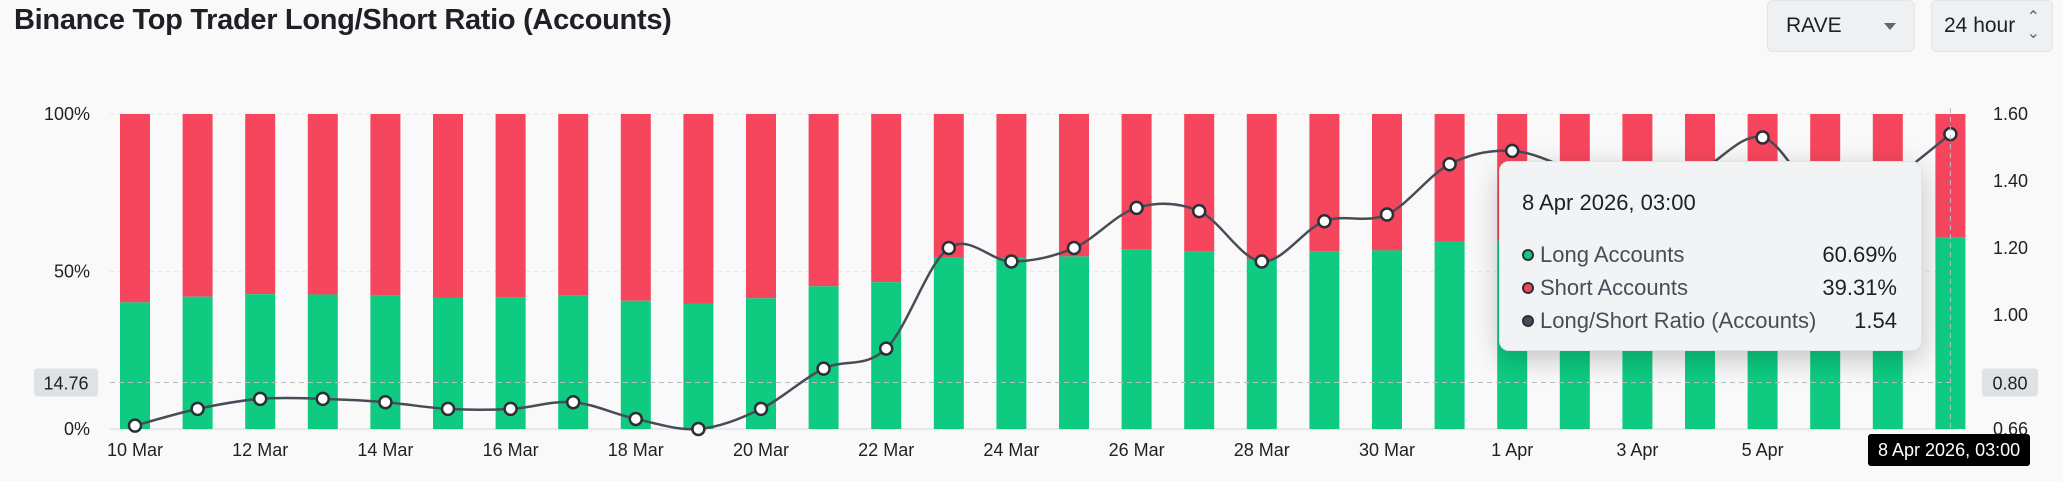 The height and width of the screenshot is (481, 2063). What do you see at coordinates (72, 272) in the screenshot?
I see `y-left-tick-label: 50%` at bounding box center [72, 272].